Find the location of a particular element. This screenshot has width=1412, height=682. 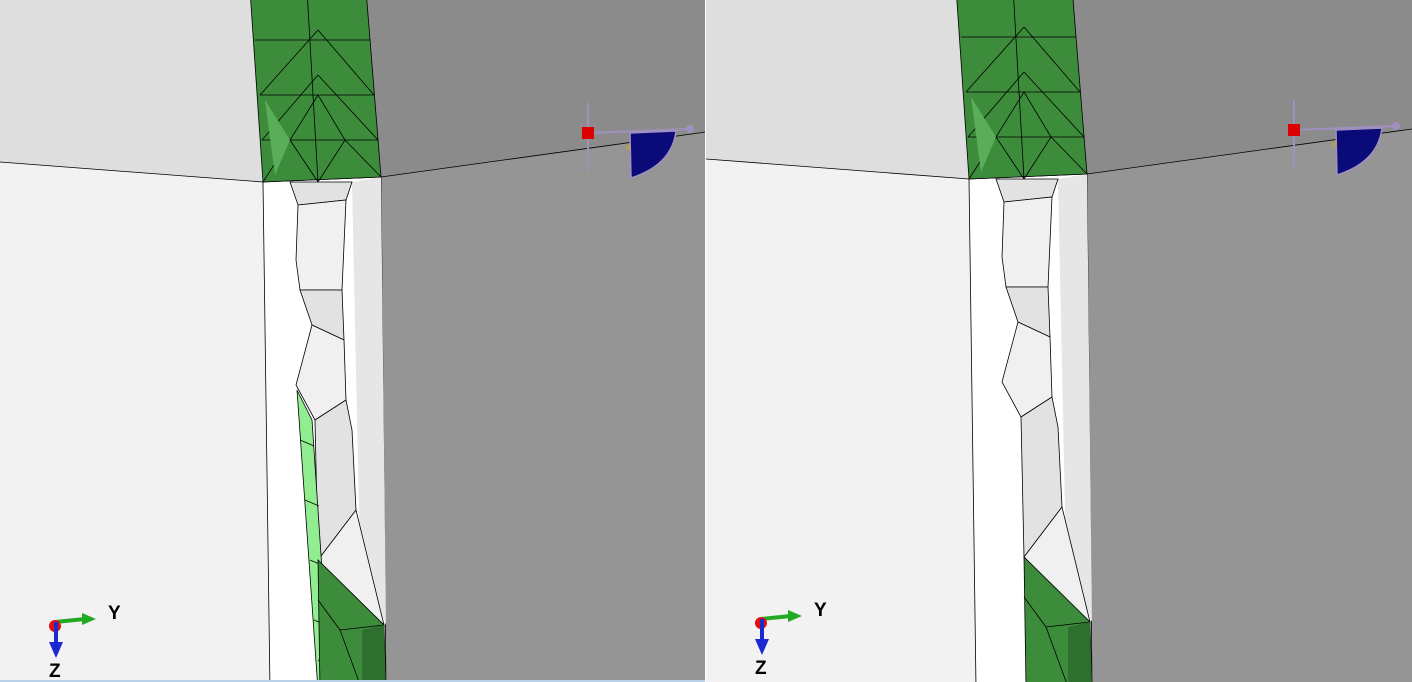

viewport-divider is located at coordinates (705, 341).